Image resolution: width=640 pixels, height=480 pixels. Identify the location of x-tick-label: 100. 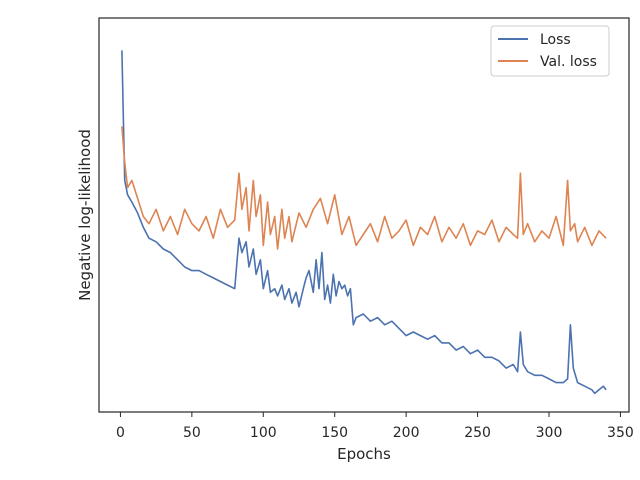
(263, 433).